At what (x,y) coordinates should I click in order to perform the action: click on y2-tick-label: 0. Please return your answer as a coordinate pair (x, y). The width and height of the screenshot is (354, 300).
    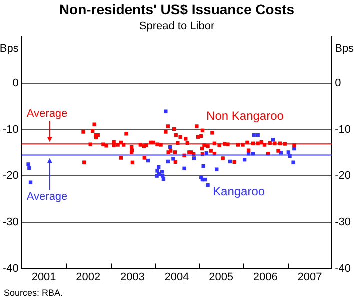
    Looking at the image, I should click on (338, 83).